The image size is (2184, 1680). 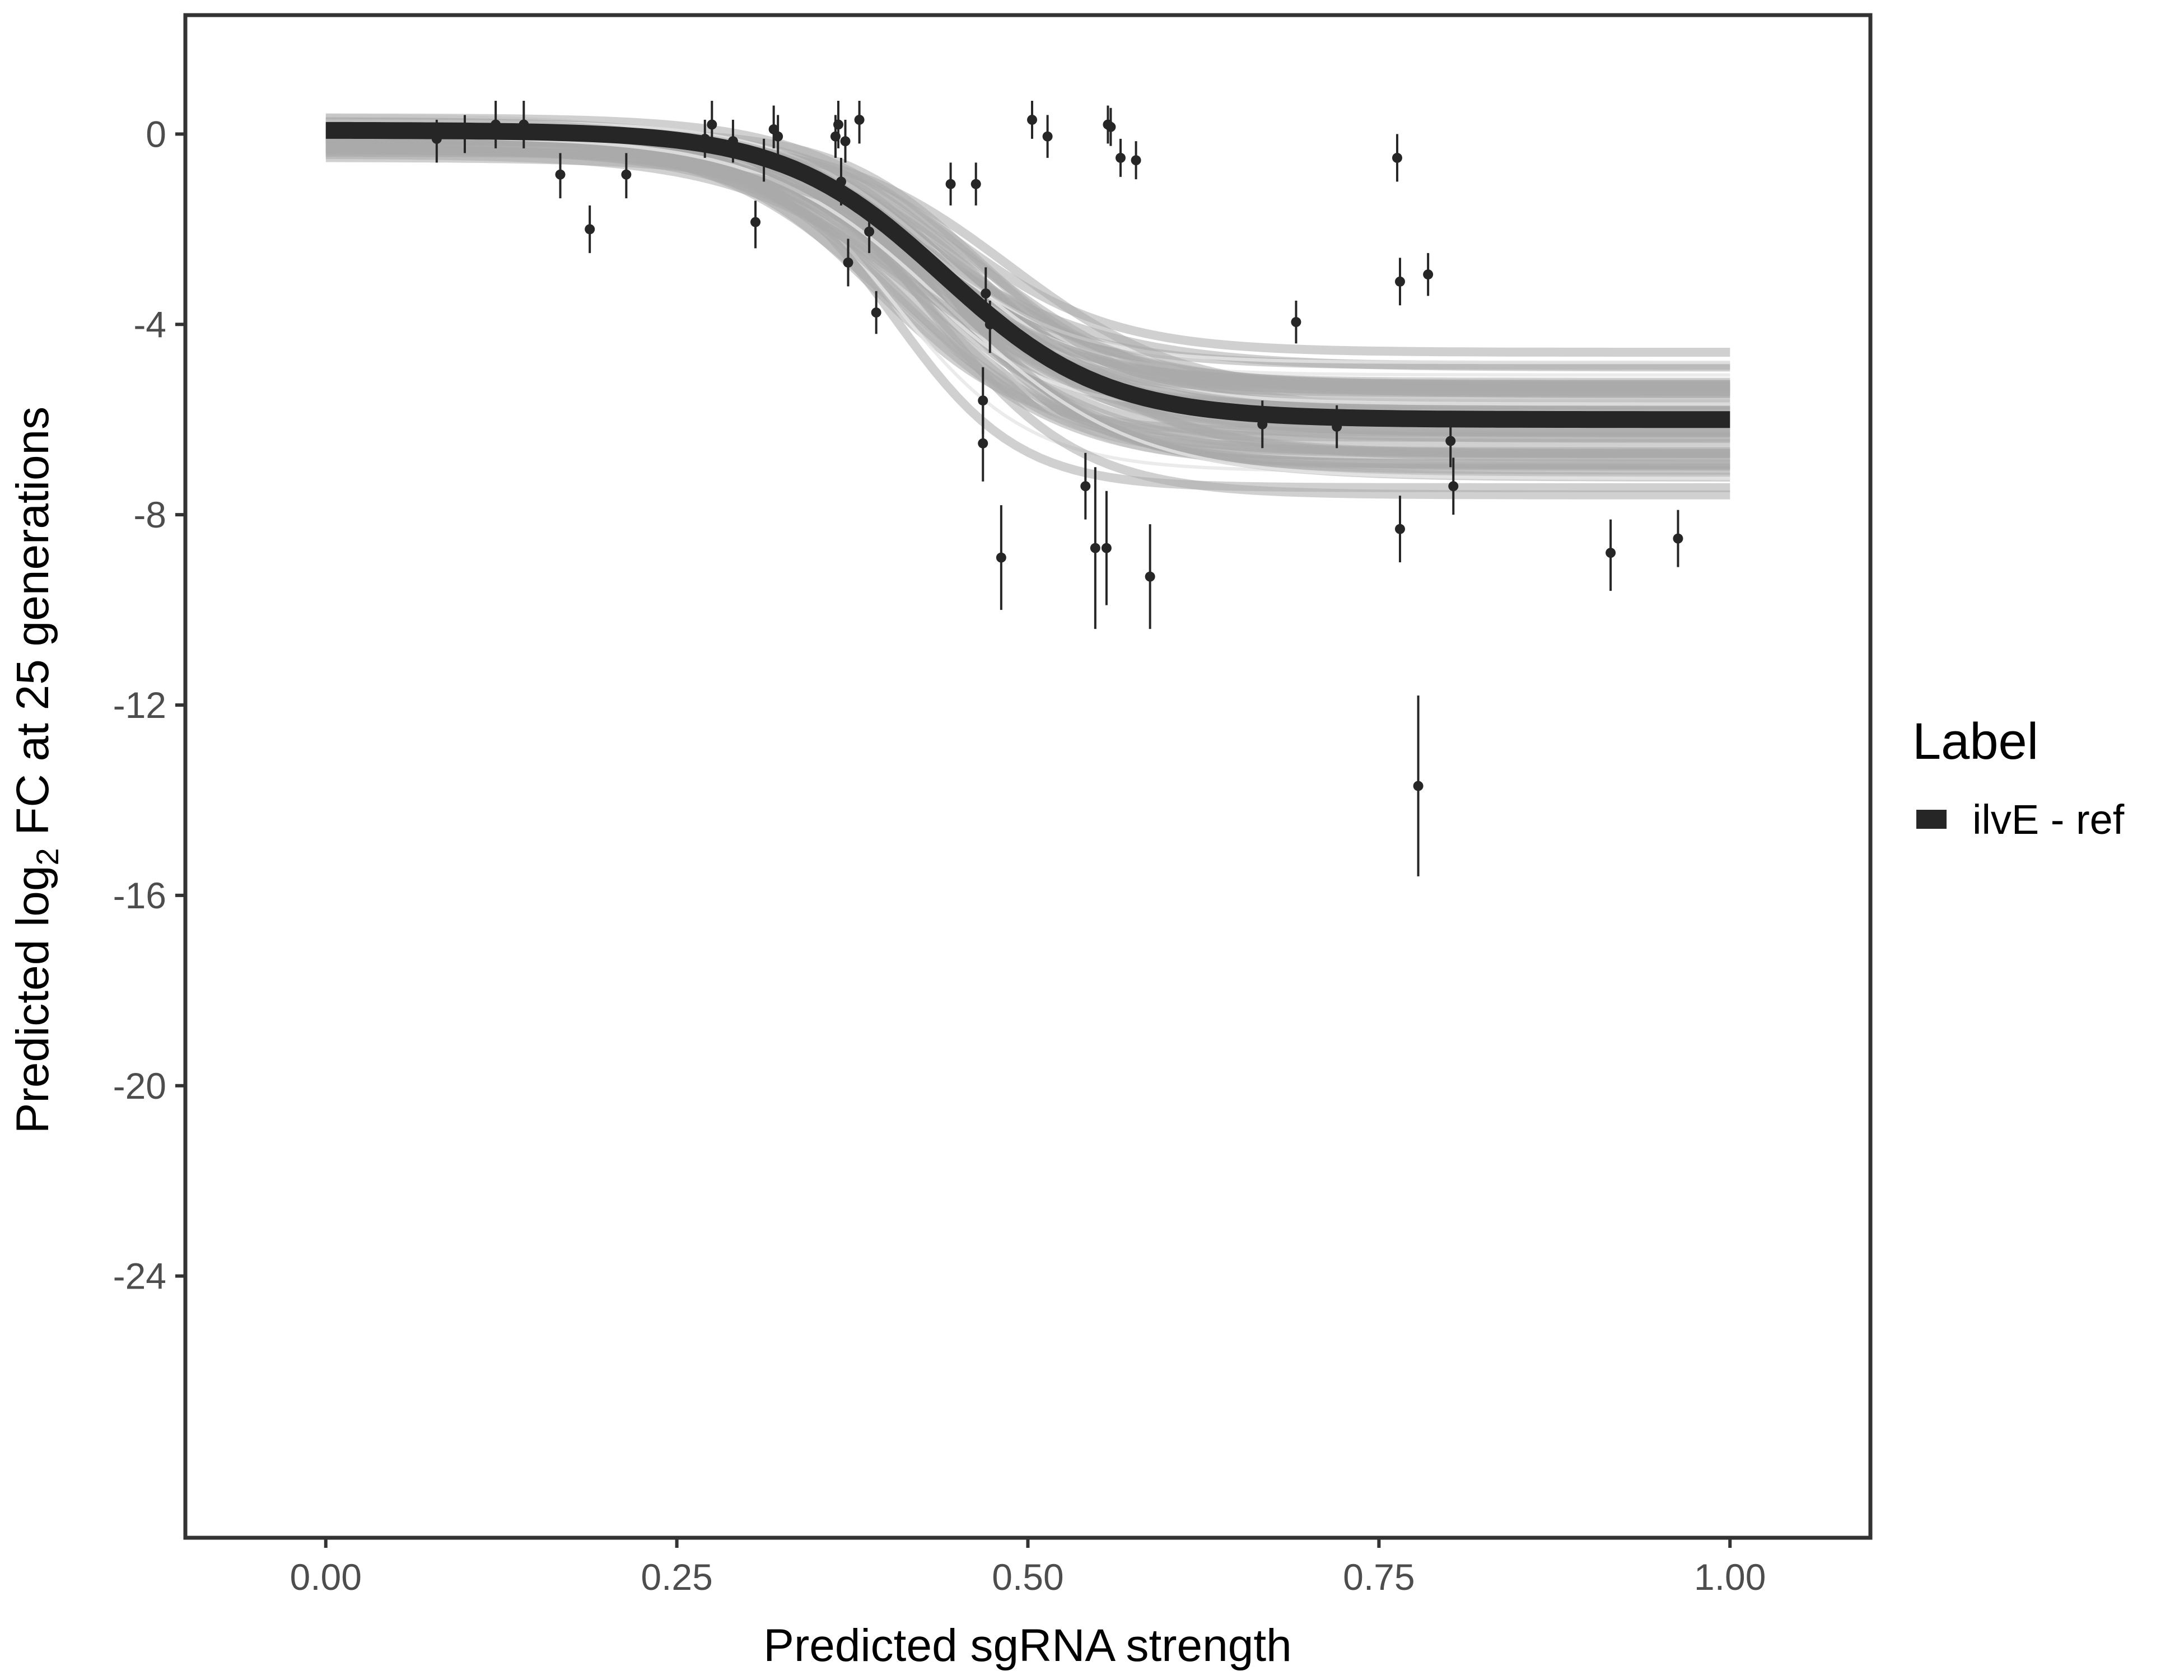 What do you see at coordinates (33, 1000) in the screenshot?
I see `y-axis-title-main: Predicted log` at bounding box center [33, 1000].